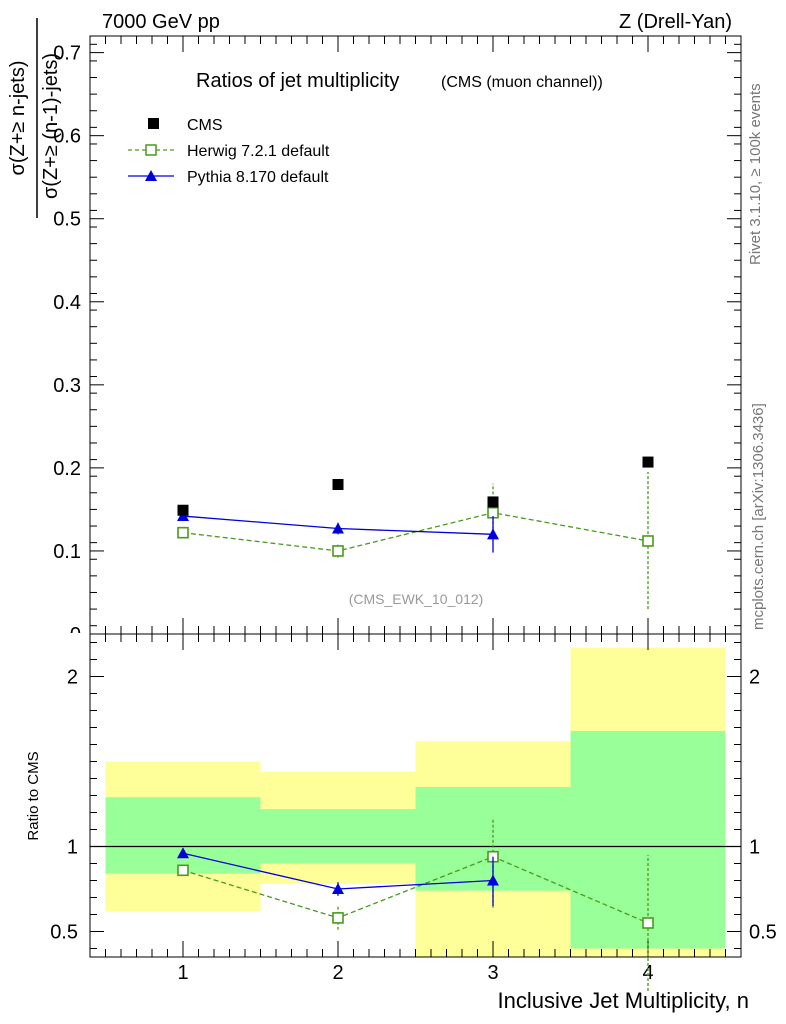  What do you see at coordinates (623, 1000) in the screenshot?
I see `x-axis-label: Inclusive Jet Multiplicity, n` at bounding box center [623, 1000].